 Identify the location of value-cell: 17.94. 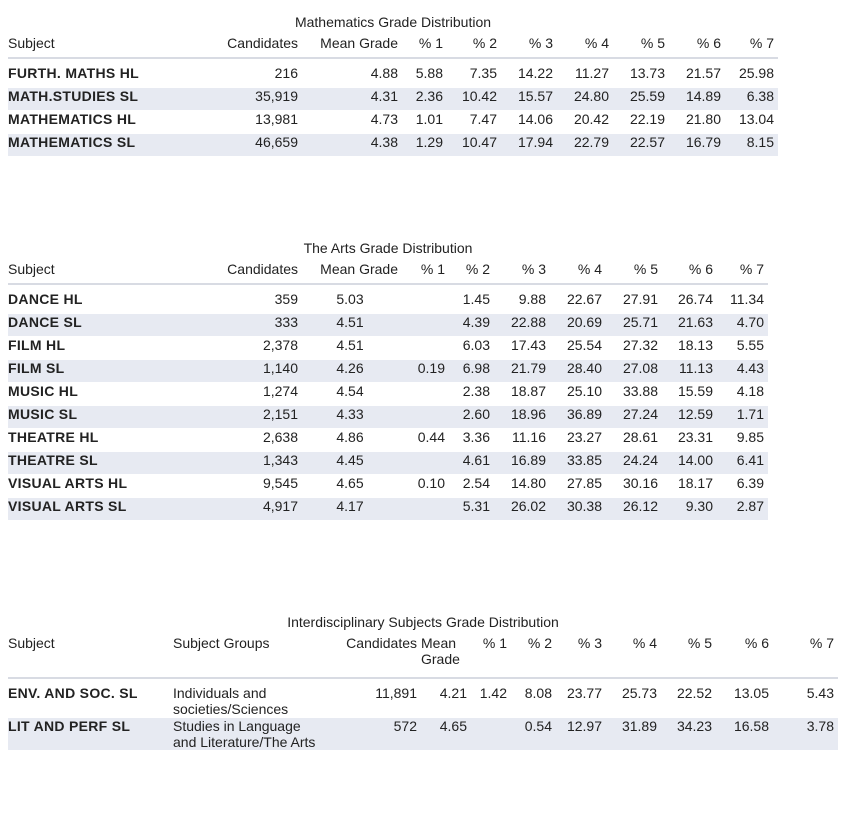
(529, 145).